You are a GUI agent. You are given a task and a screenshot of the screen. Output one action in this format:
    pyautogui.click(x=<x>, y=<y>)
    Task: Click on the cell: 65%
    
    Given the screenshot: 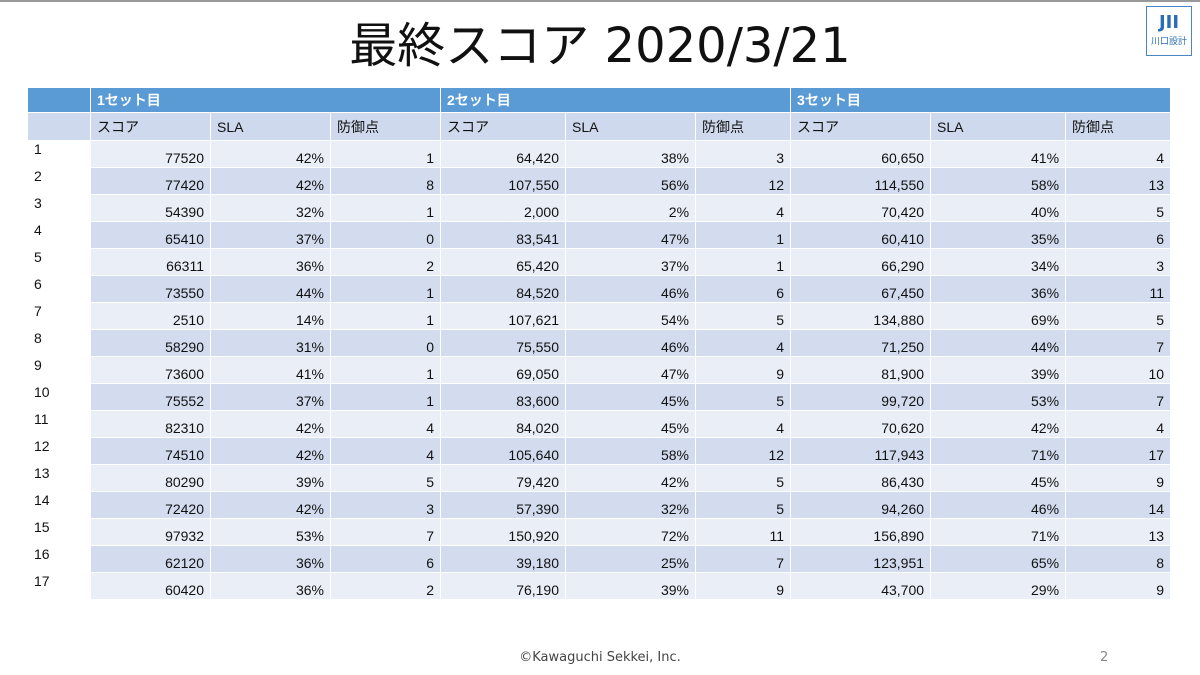 What is the action you would take?
    pyautogui.click(x=998, y=559)
    